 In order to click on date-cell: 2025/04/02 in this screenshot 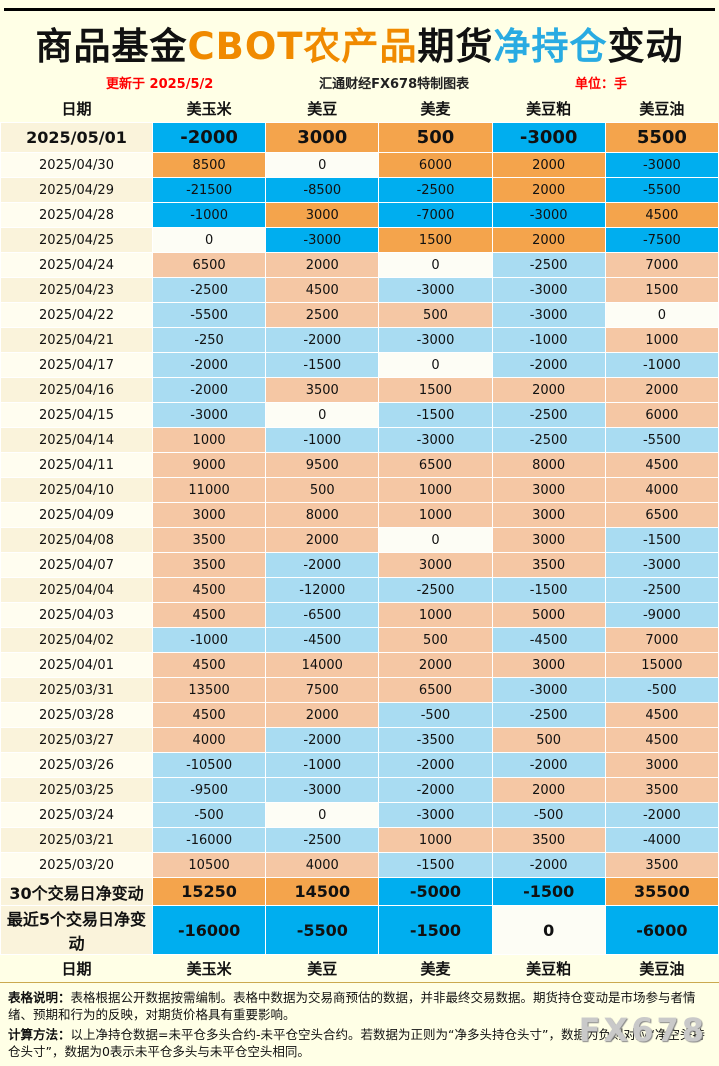, I will do `click(76, 640)`.